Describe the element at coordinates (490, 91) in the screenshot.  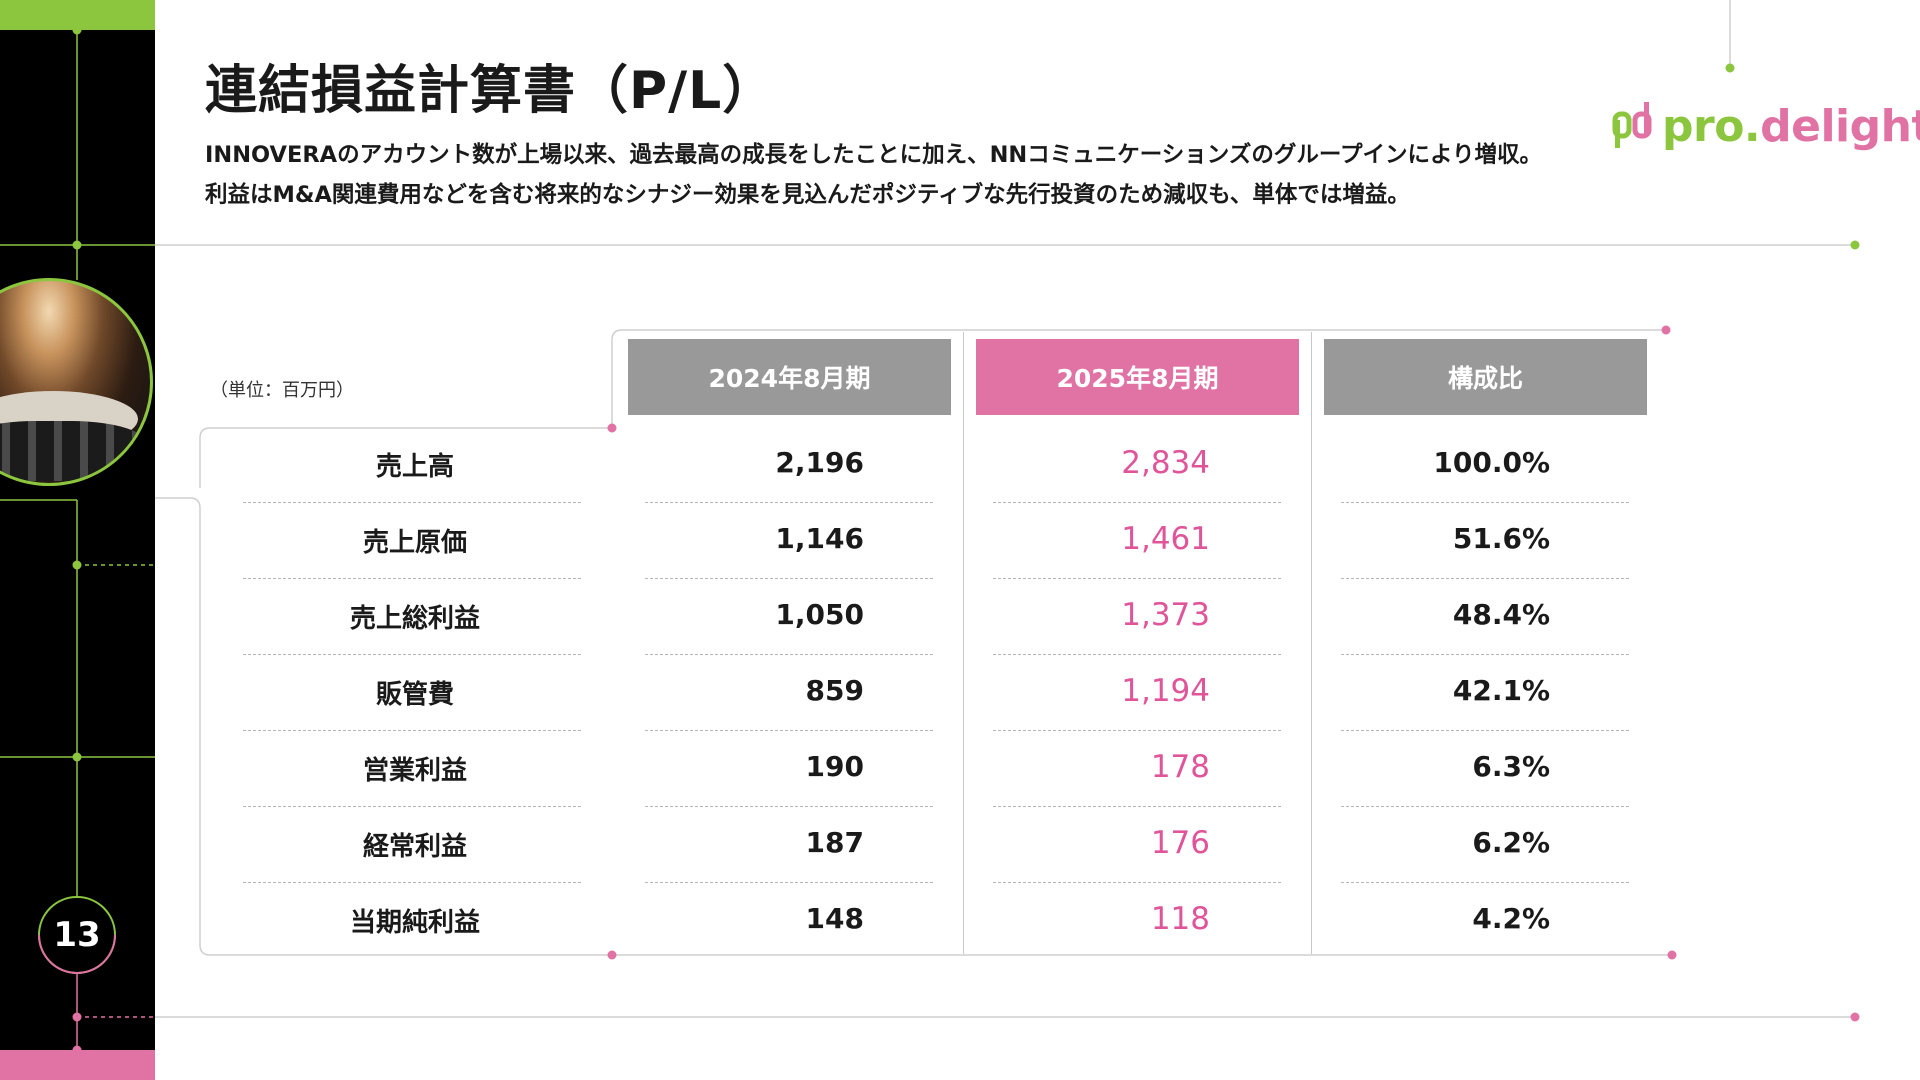
I see `page-title: 連結損益計算書（P/L）` at that location.